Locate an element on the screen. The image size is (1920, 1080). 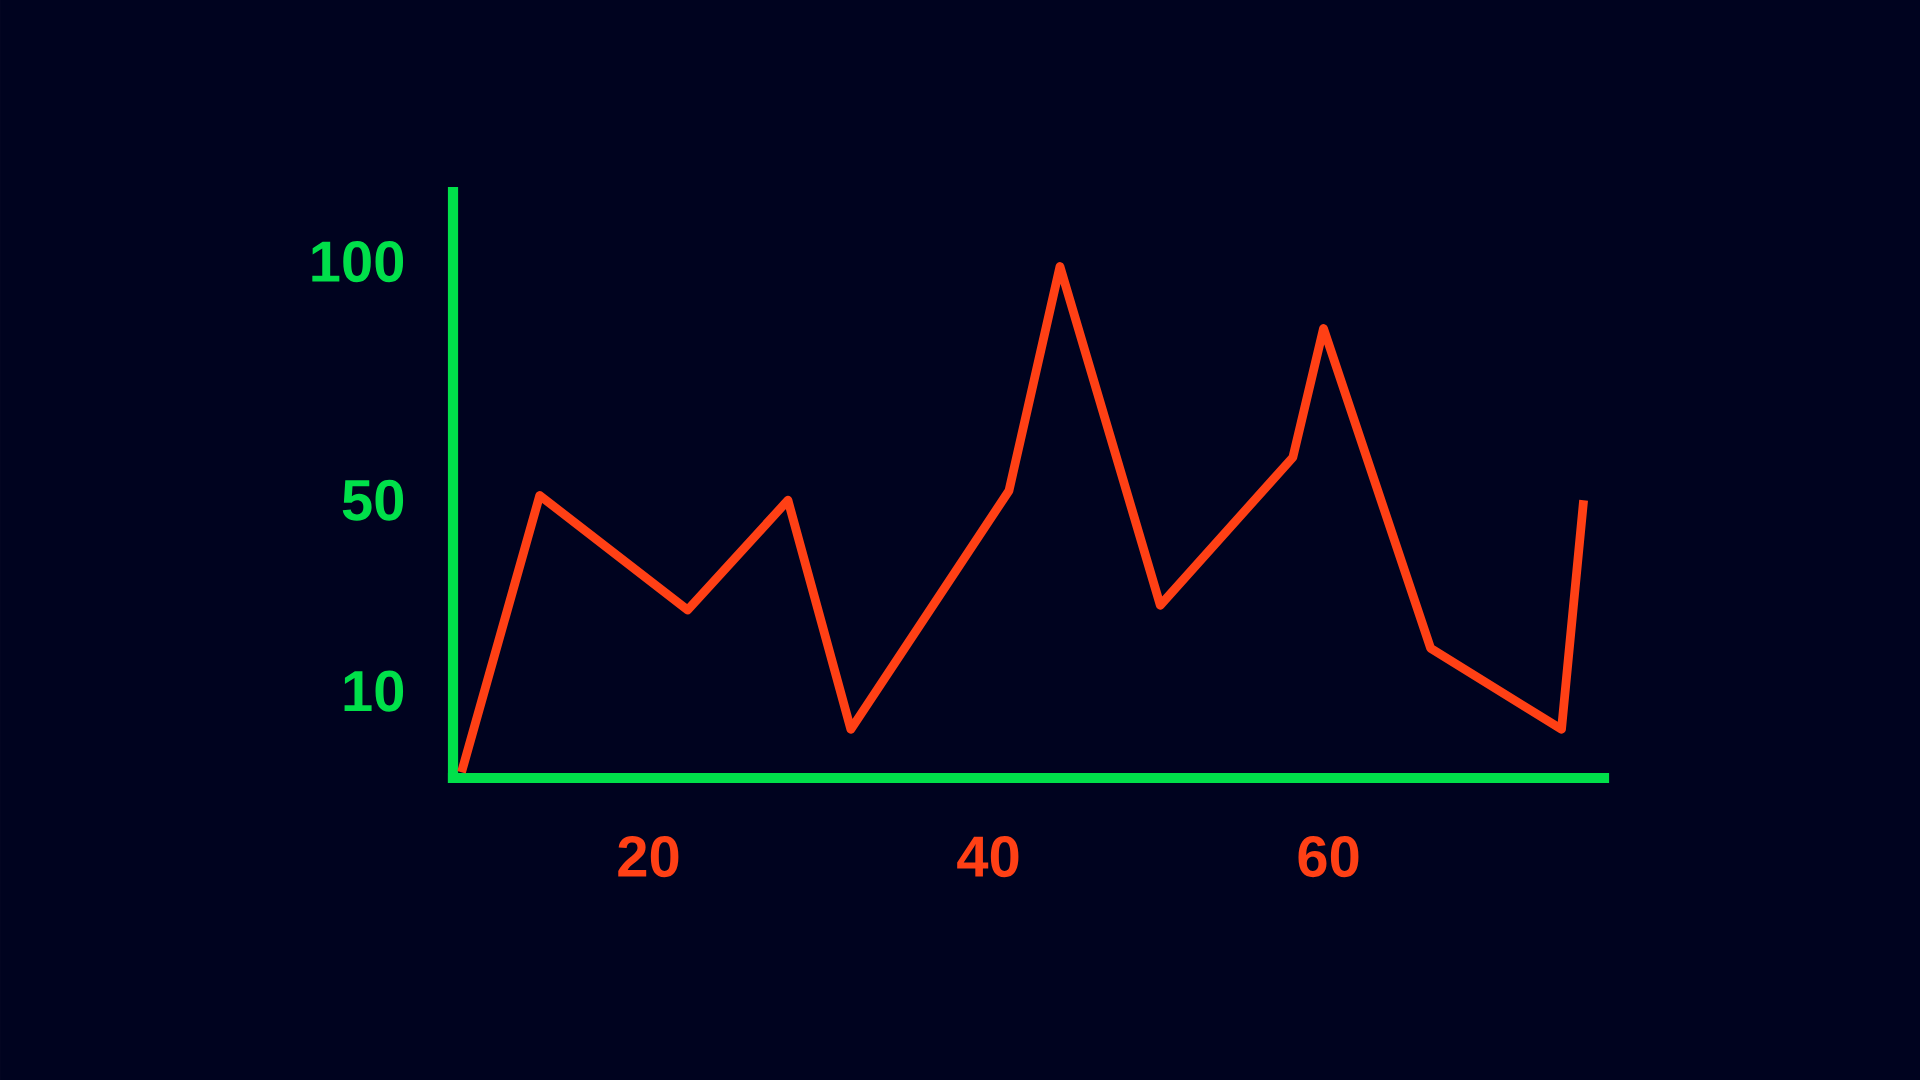
x-tick-label: 40 is located at coordinates (988, 857).